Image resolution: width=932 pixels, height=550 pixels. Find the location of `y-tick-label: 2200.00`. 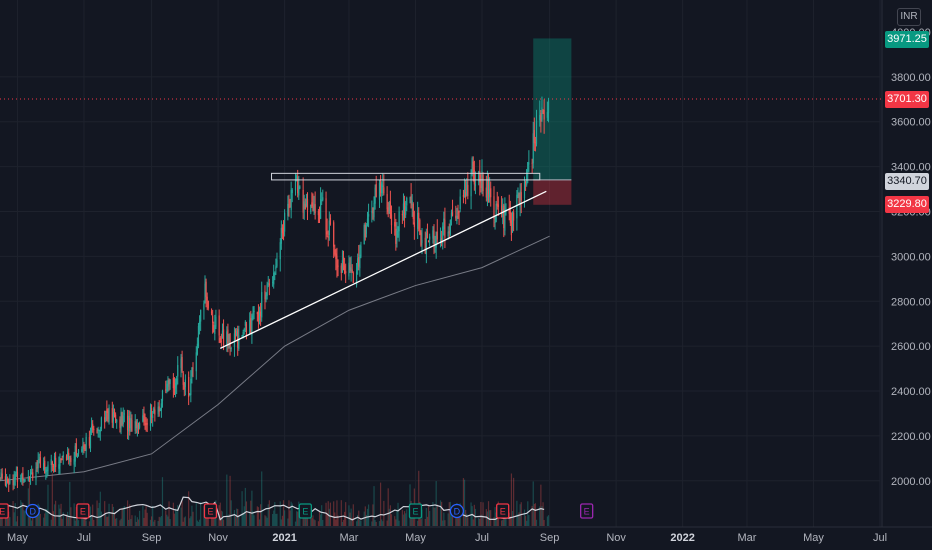

y-tick-label: 2200.00 is located at coordinates (911, 437).